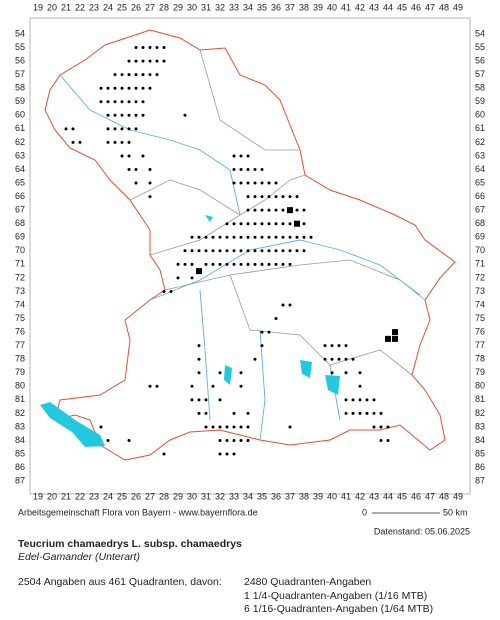  What do you see at coordinates (20, 440) in the screenshot?
I see `y-label: 84` at bounding box center [20, 440].